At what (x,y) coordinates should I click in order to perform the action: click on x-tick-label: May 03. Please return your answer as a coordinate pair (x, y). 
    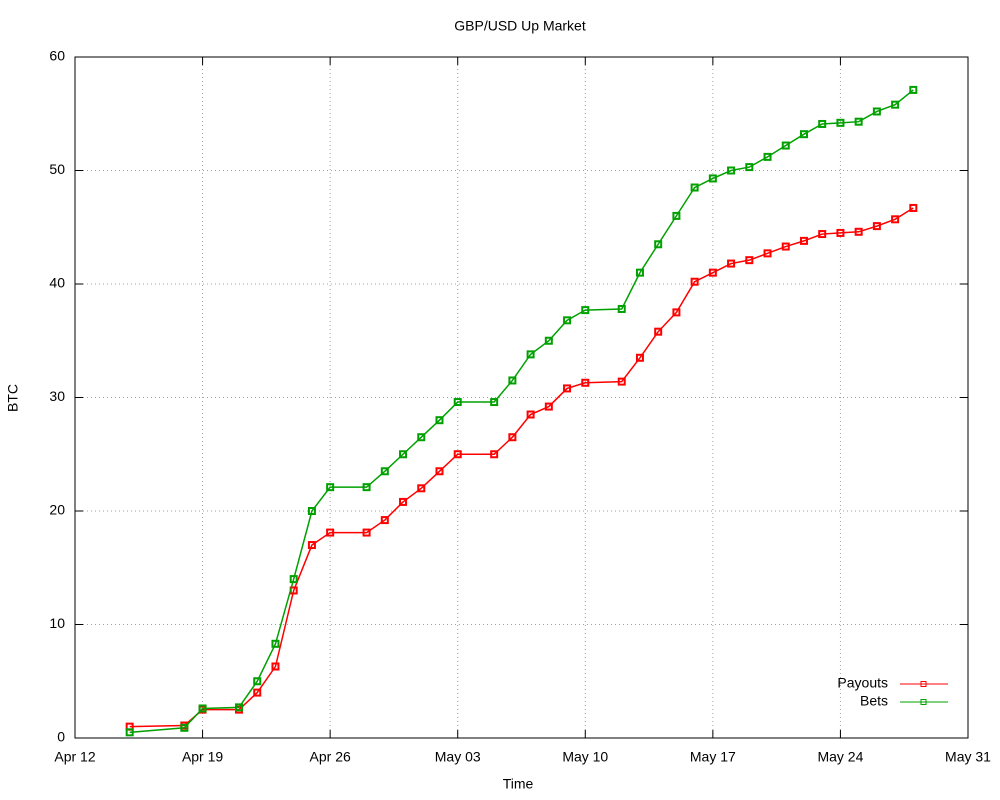
    Looking at the image, I should click on (458, 757).